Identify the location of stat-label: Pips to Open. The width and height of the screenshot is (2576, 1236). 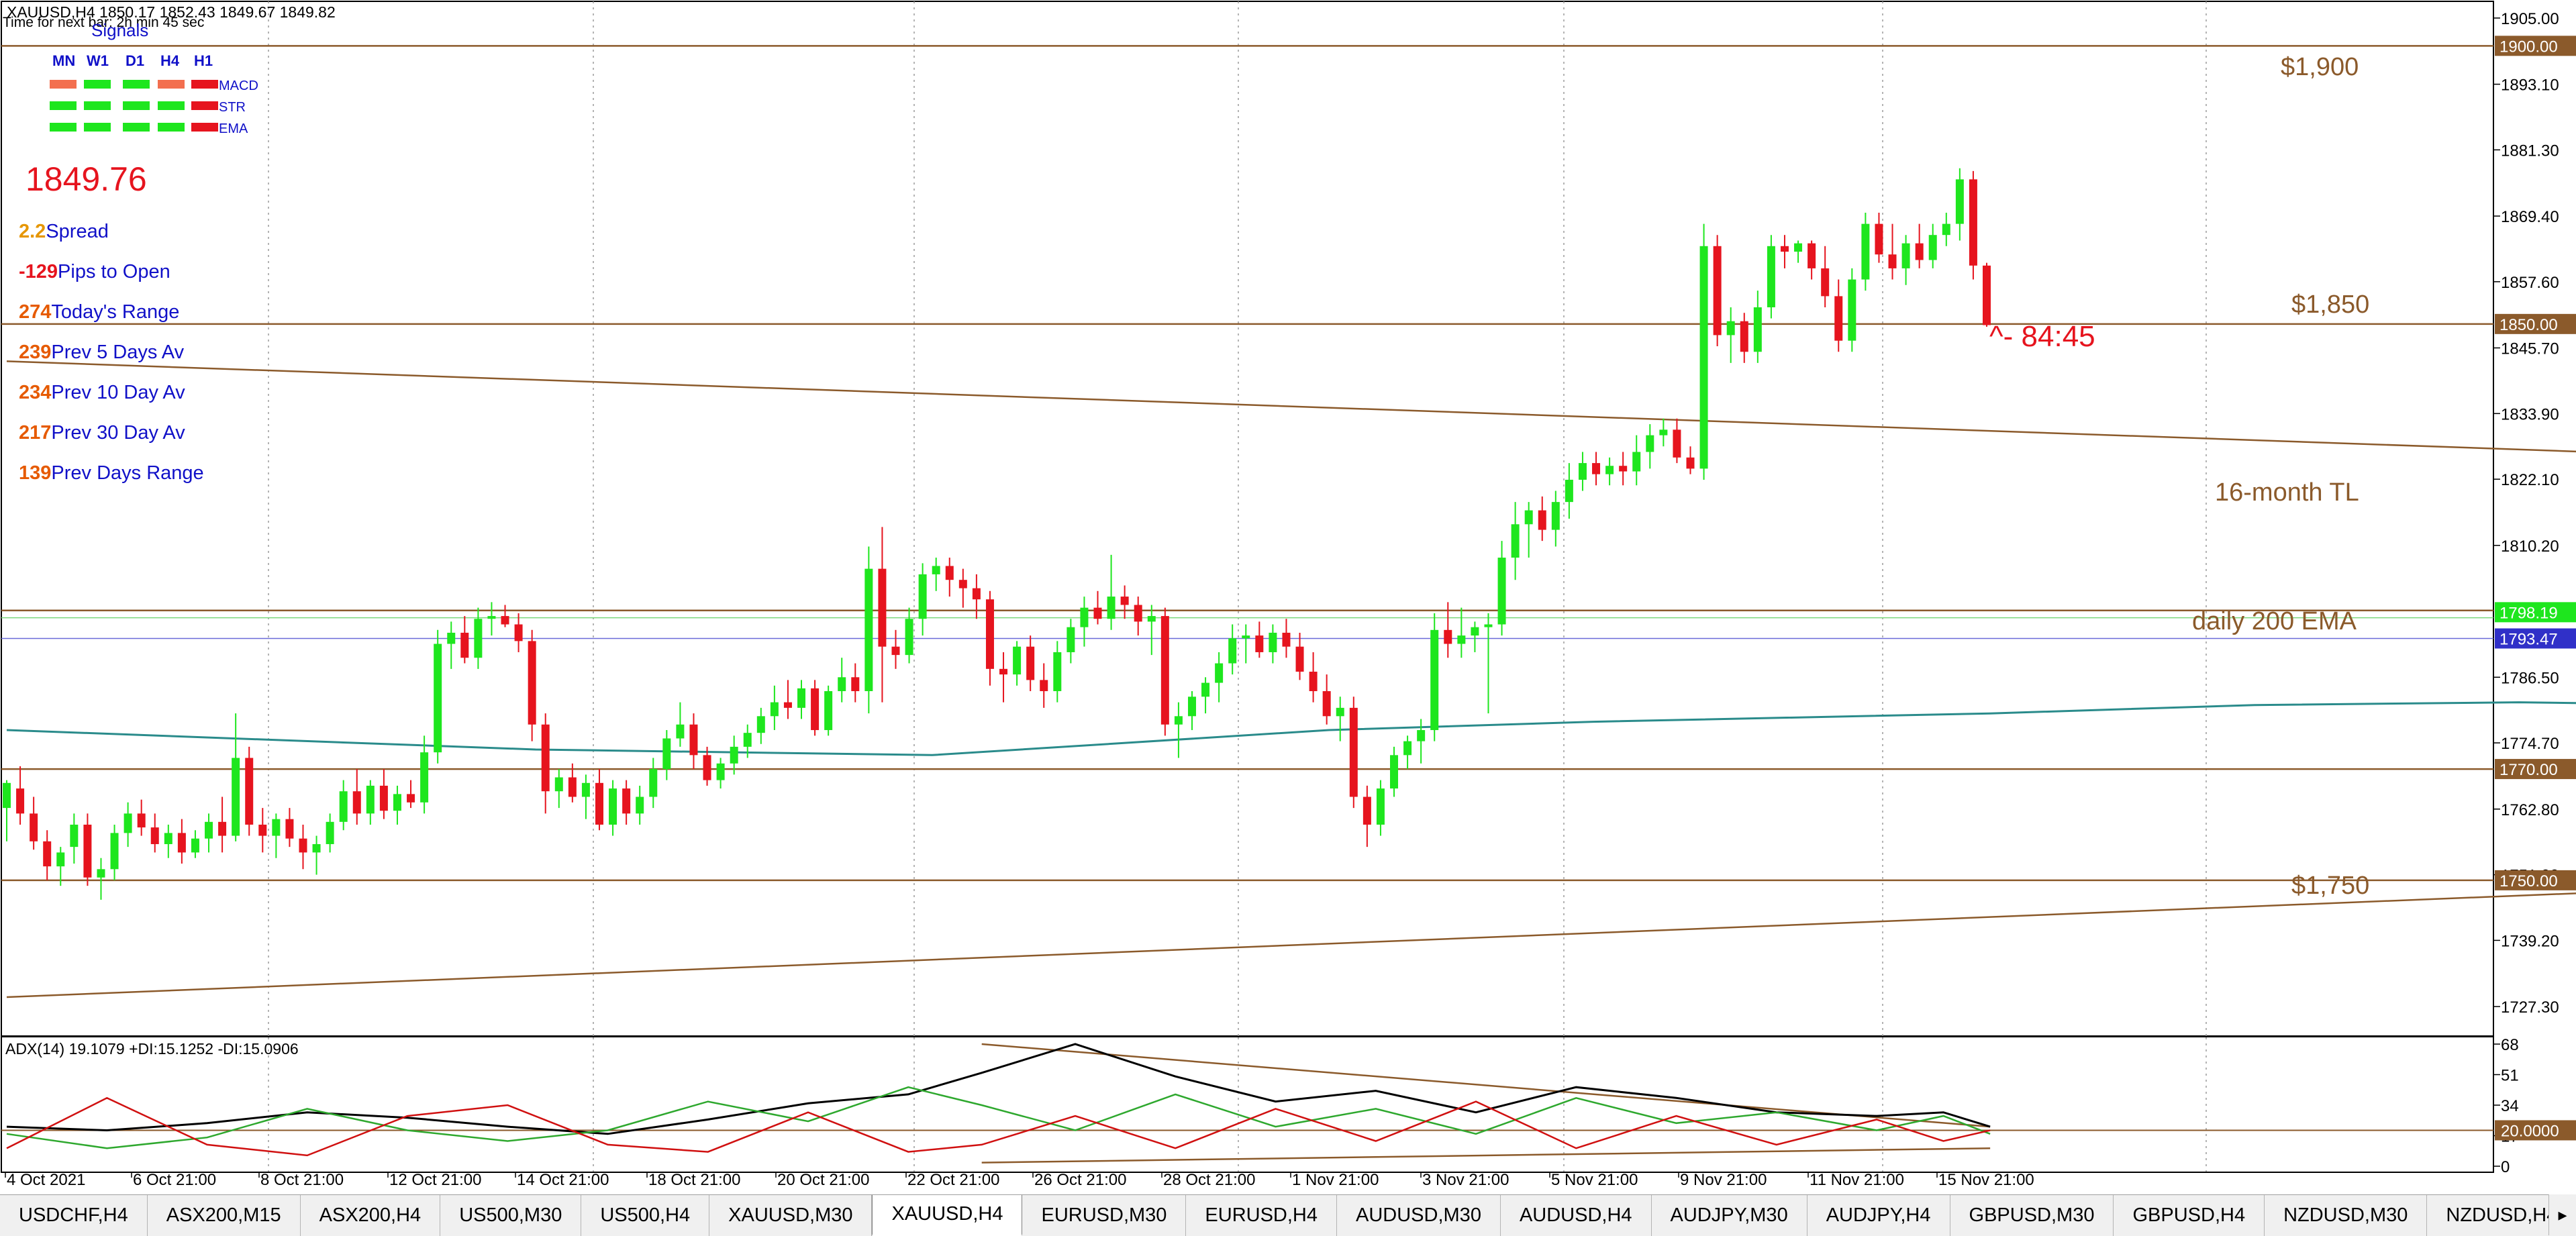
(114, 271).